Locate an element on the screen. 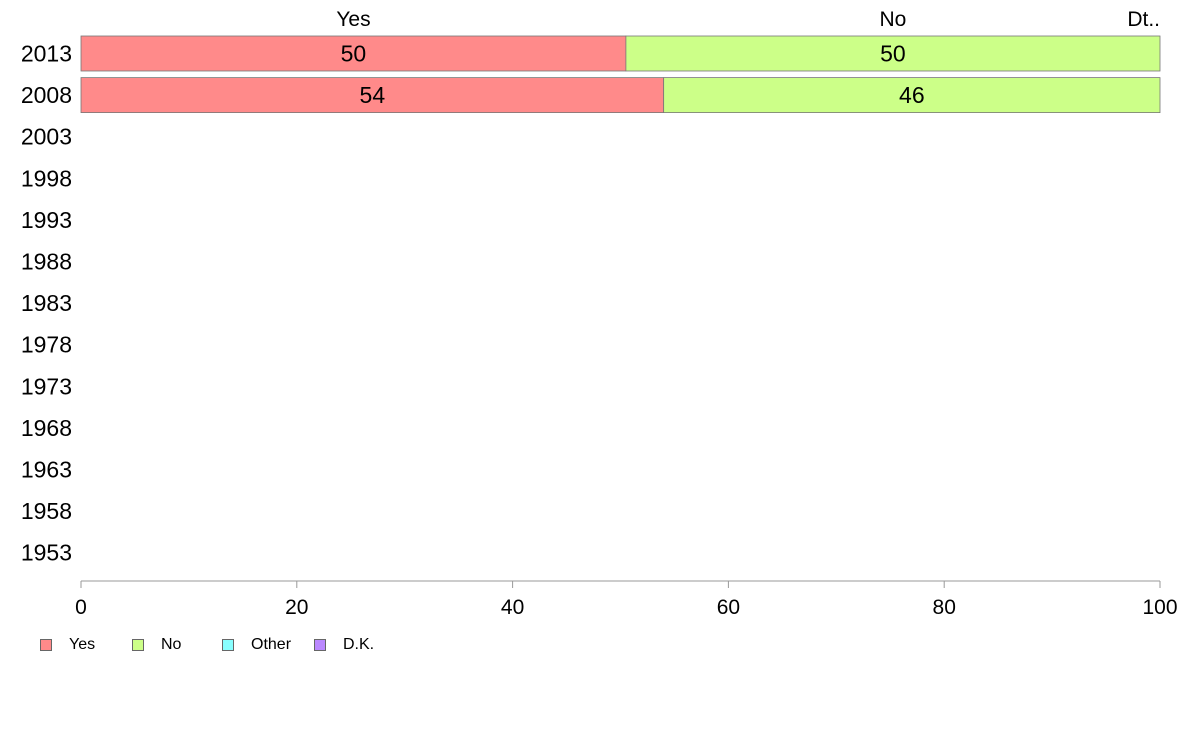 The height and width of the screenshot is (736, 1188). x-tick-label-60: 60 is located at coordinates (728, 607).